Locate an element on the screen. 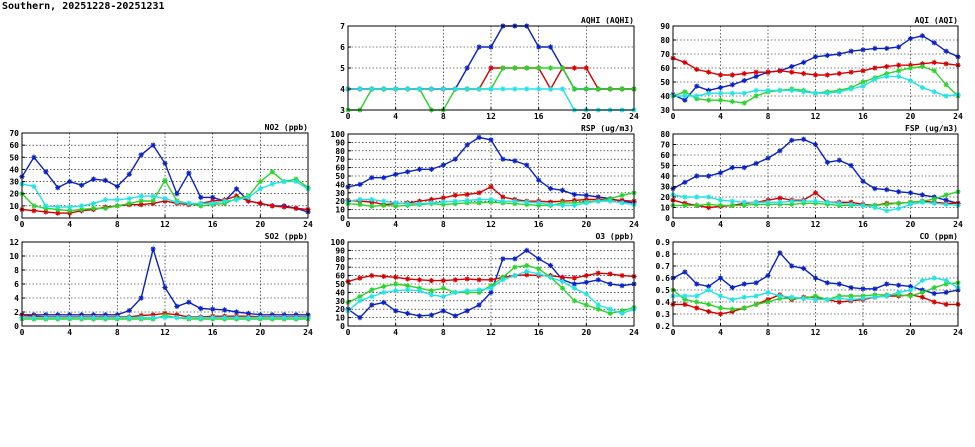 The image size is (975, 447). x-tick-label: 16 is located at coordinates (213, 224).